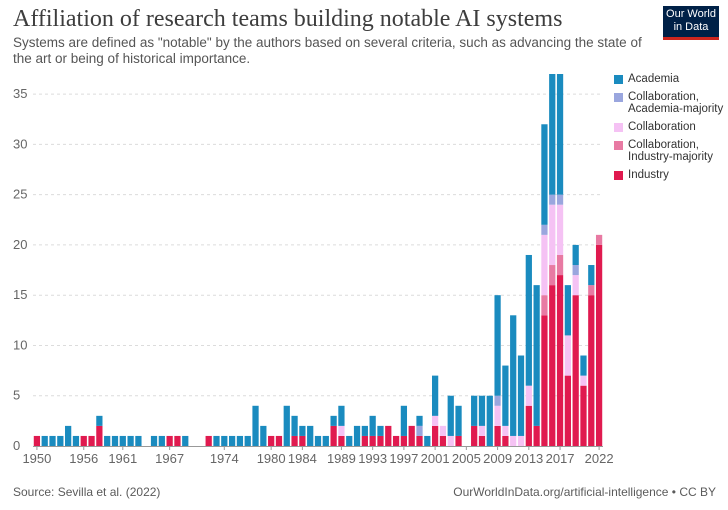  Describe the element at coordinates (497, 458) in the screenshot. I see `x-tick-label: 2009` at that location.